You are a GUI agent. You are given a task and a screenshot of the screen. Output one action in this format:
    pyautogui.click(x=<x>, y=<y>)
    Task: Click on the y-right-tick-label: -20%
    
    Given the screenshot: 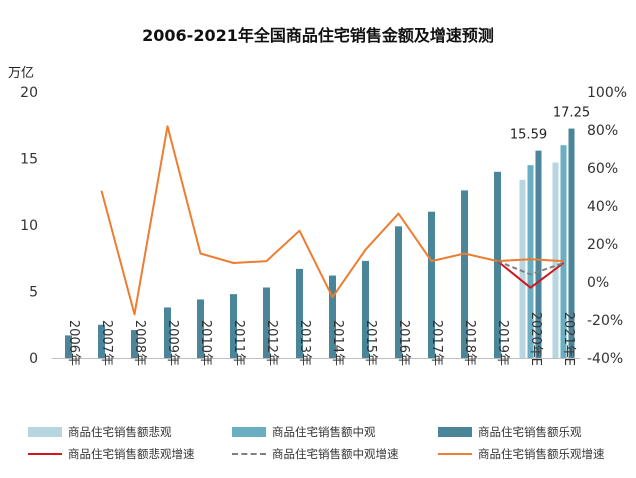 What is the action you would take?
    pyautogui.click(x=605, y=321)
    